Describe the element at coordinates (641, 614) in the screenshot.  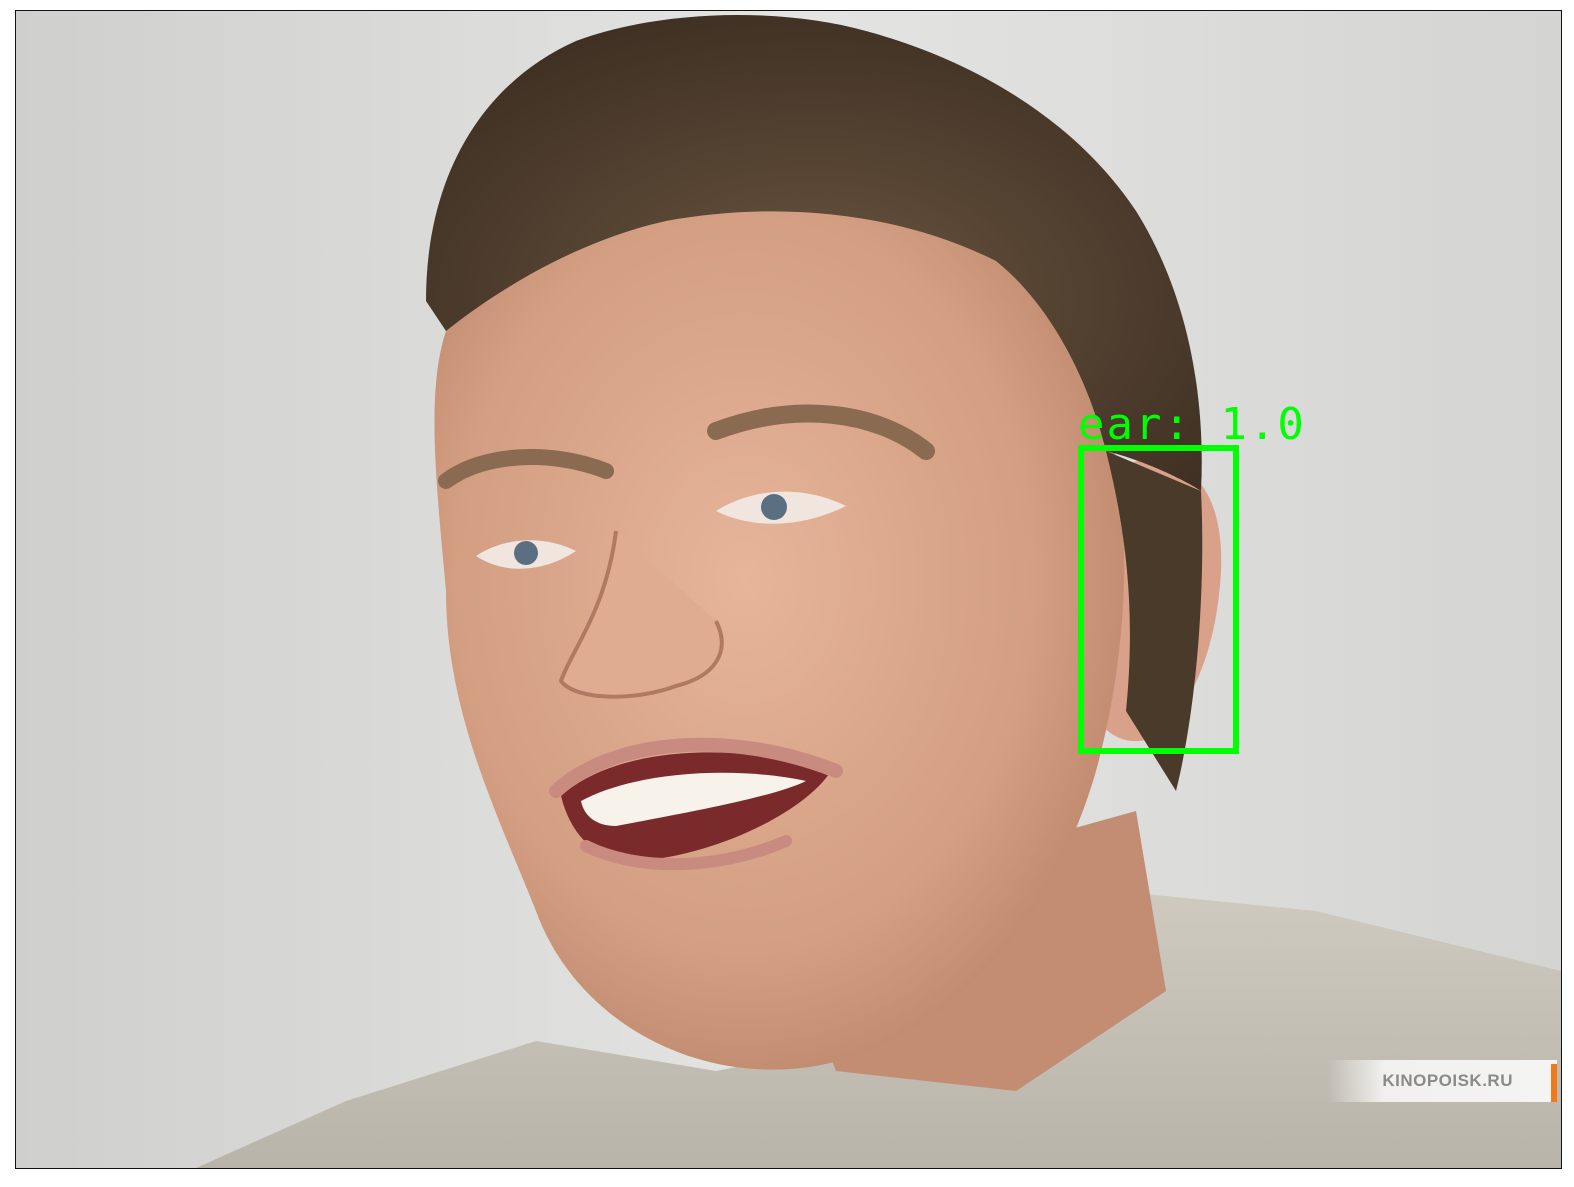
I see `nose` at that location.